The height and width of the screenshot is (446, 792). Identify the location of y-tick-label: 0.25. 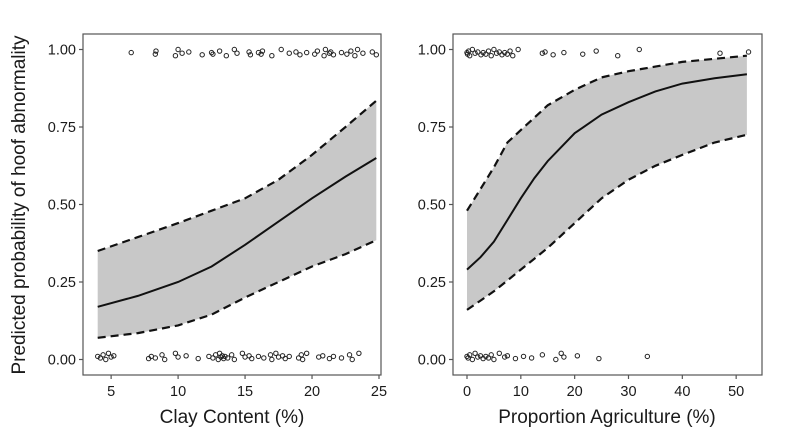
(62, 283).